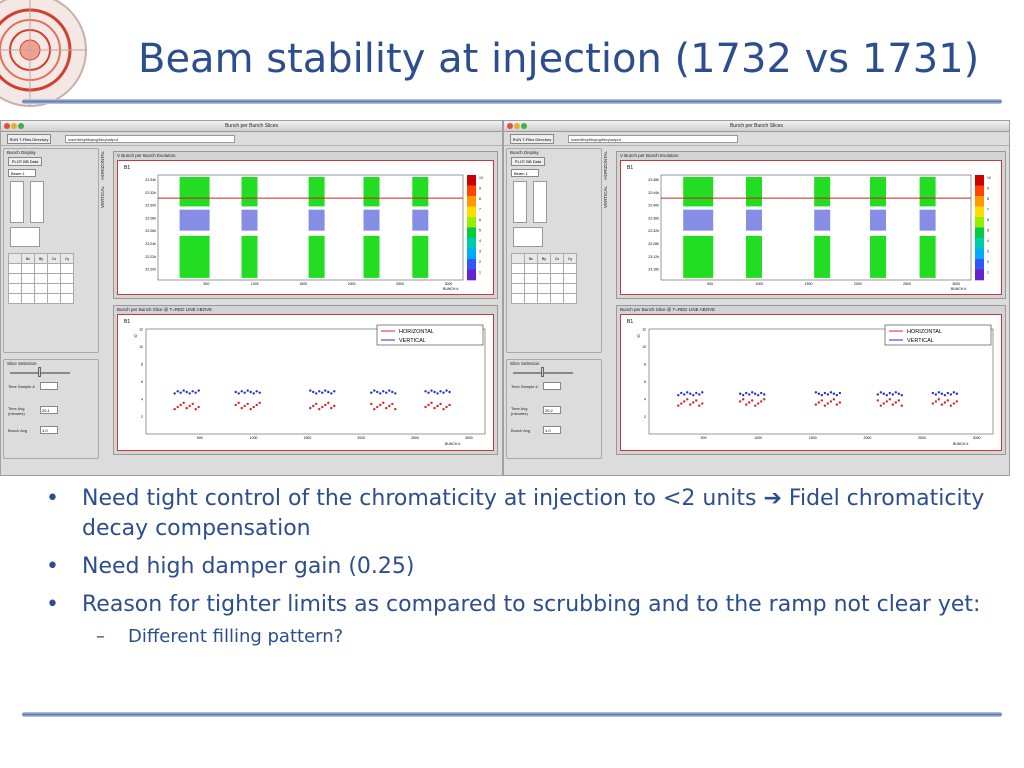  What do you see at coordinates (471, 201) in the screenshot?
I see `colorbar-segment` at bounding box center [471, 201].